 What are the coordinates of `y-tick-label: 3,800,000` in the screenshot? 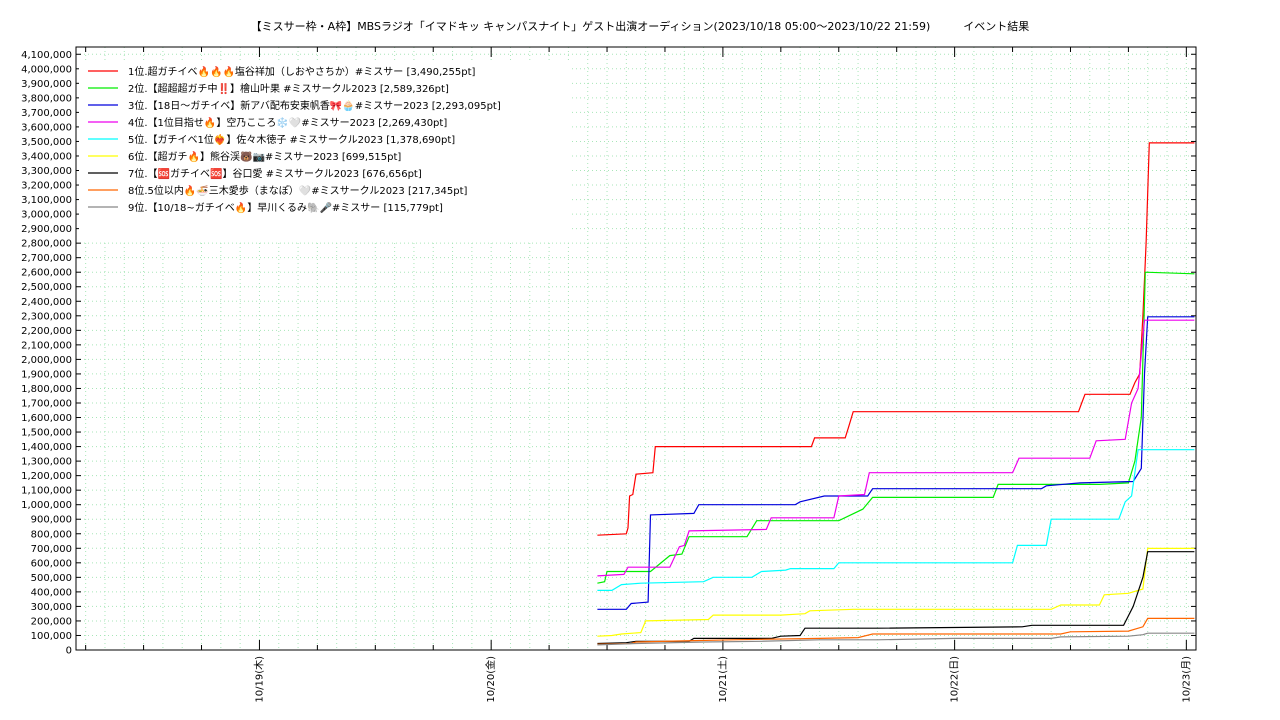 It's located at (46, 98).